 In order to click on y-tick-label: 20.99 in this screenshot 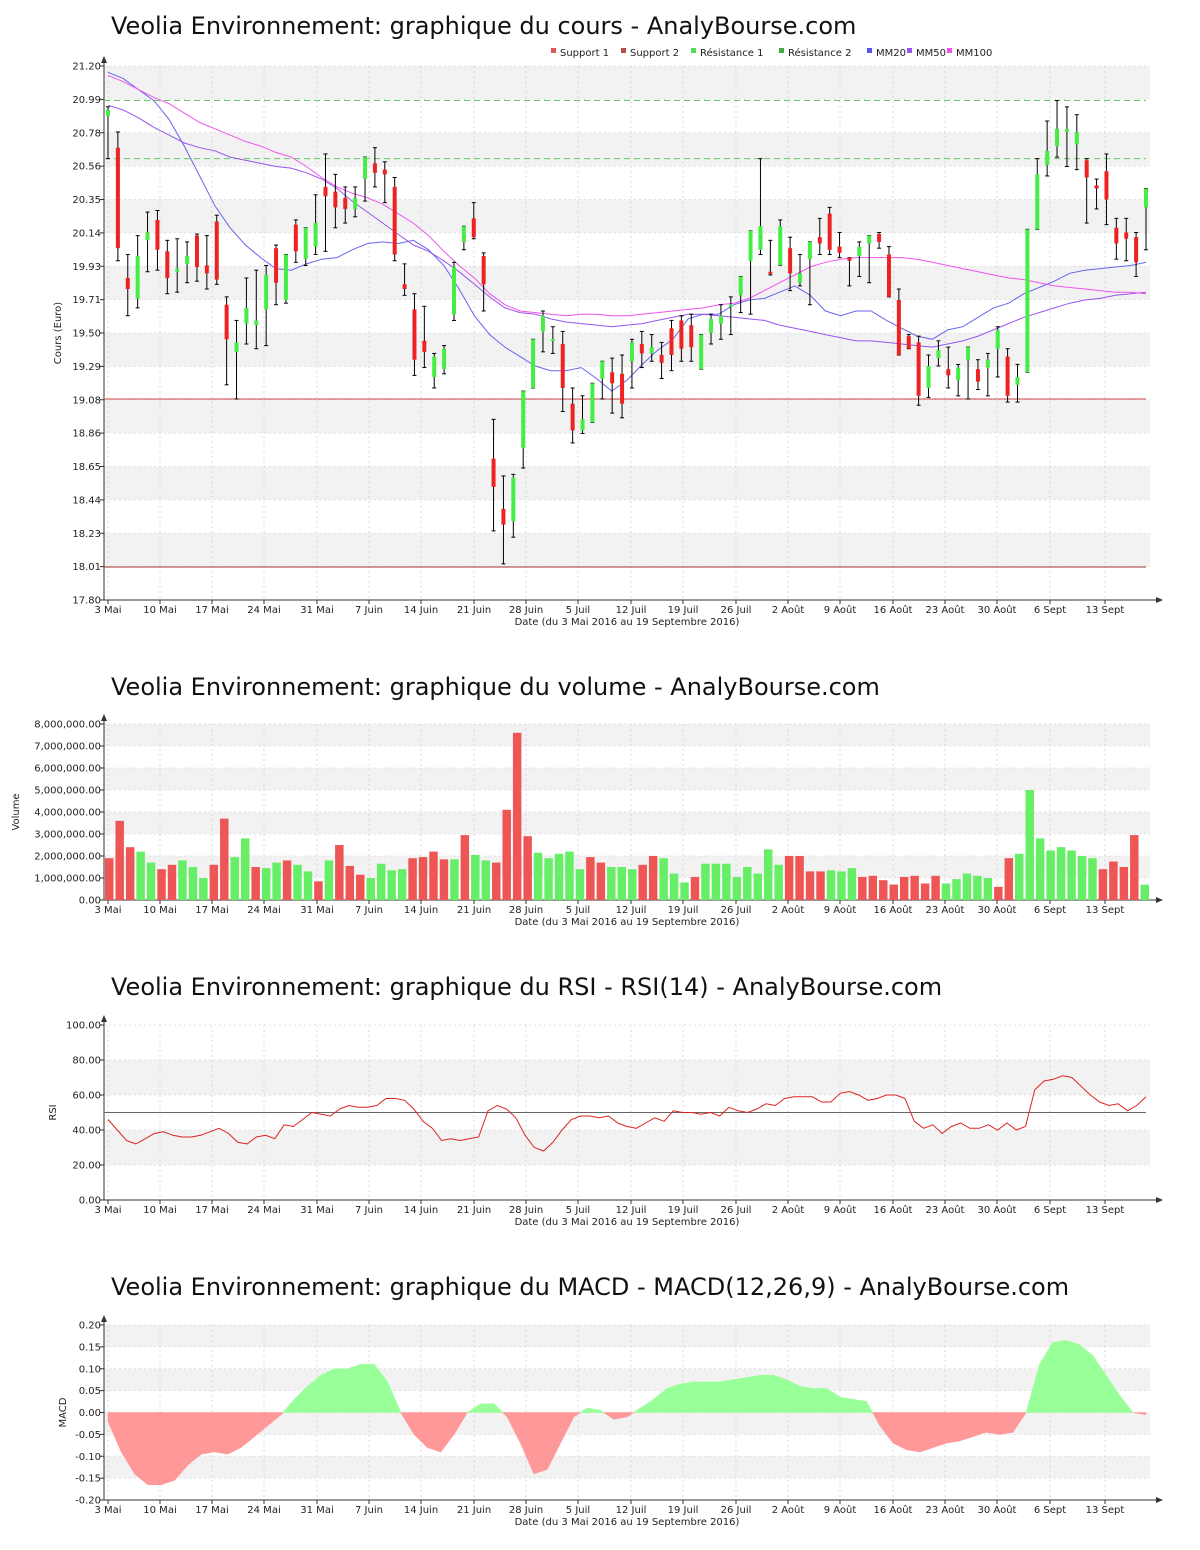, I will do `click(86, 100)`.